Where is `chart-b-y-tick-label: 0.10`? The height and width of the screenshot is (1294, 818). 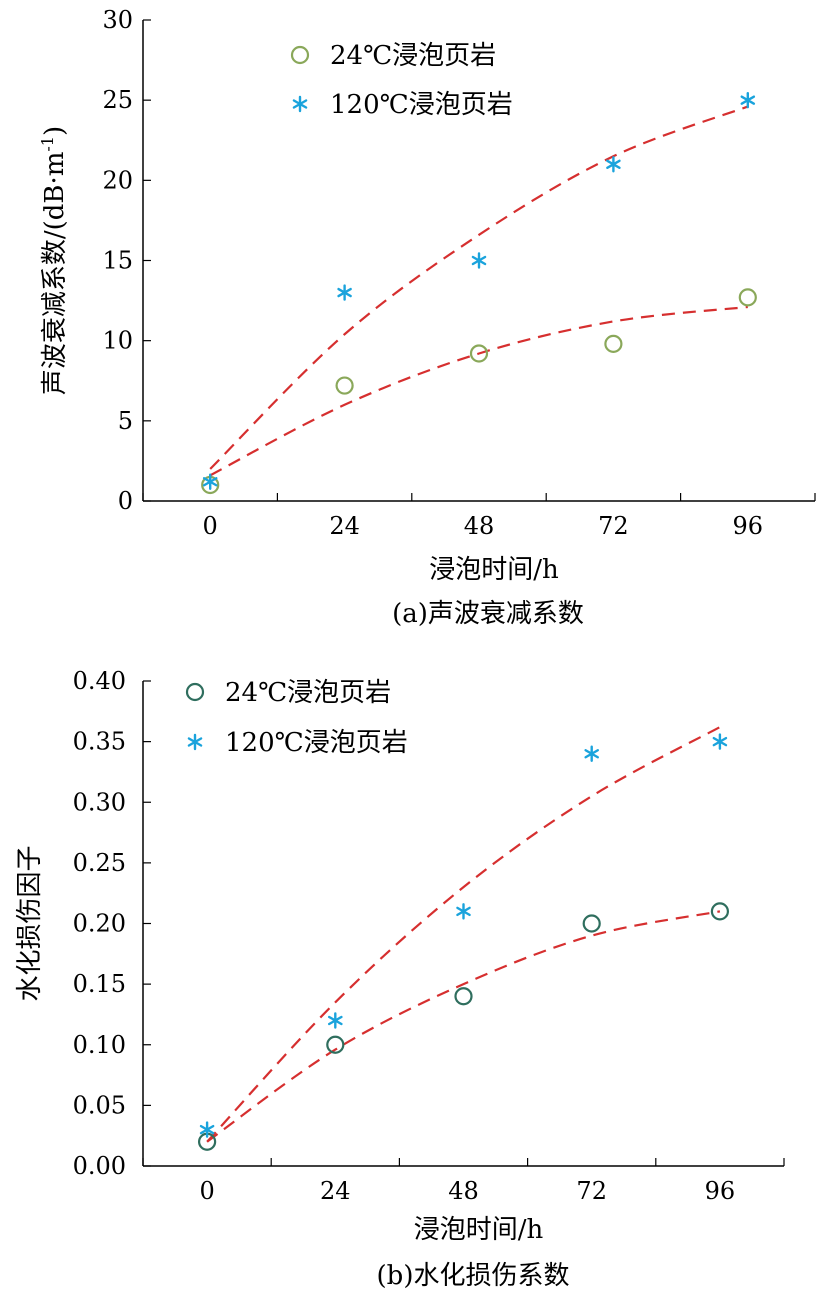
chart-b-y-tick-label: 0.10 is located at coordinates (99, 1045).